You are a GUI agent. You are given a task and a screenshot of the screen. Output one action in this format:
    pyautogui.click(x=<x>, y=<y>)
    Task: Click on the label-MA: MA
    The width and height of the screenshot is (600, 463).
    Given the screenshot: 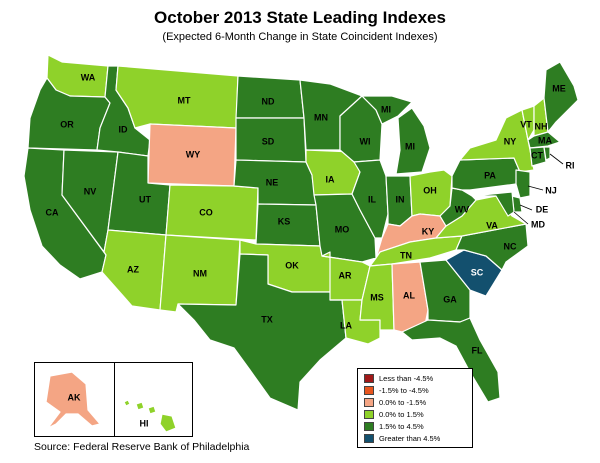 What is the action you would take?
    pyautogui.click(x=545, y=140)
    